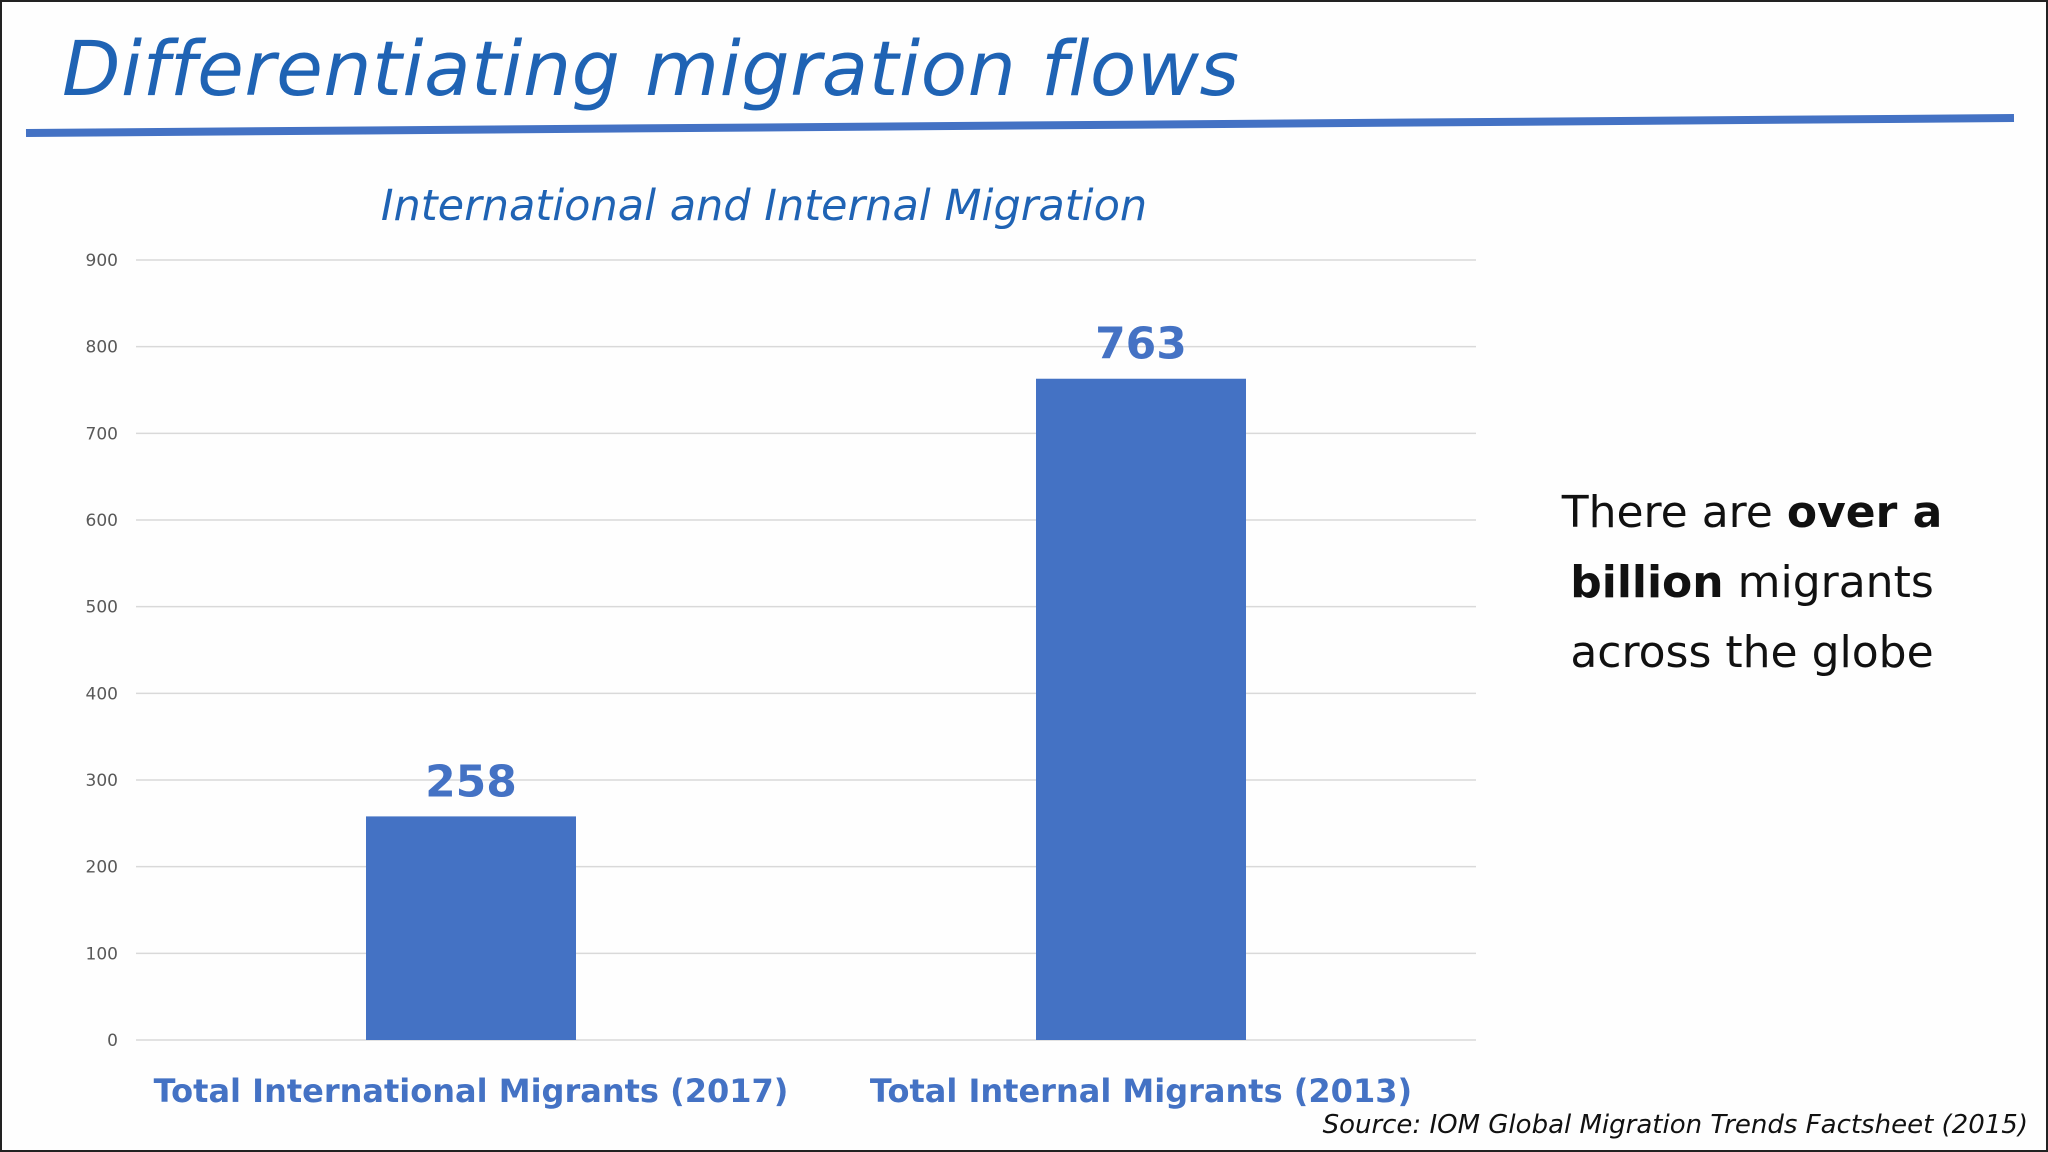  I want to click on data-label: 258, so click(471, 781).